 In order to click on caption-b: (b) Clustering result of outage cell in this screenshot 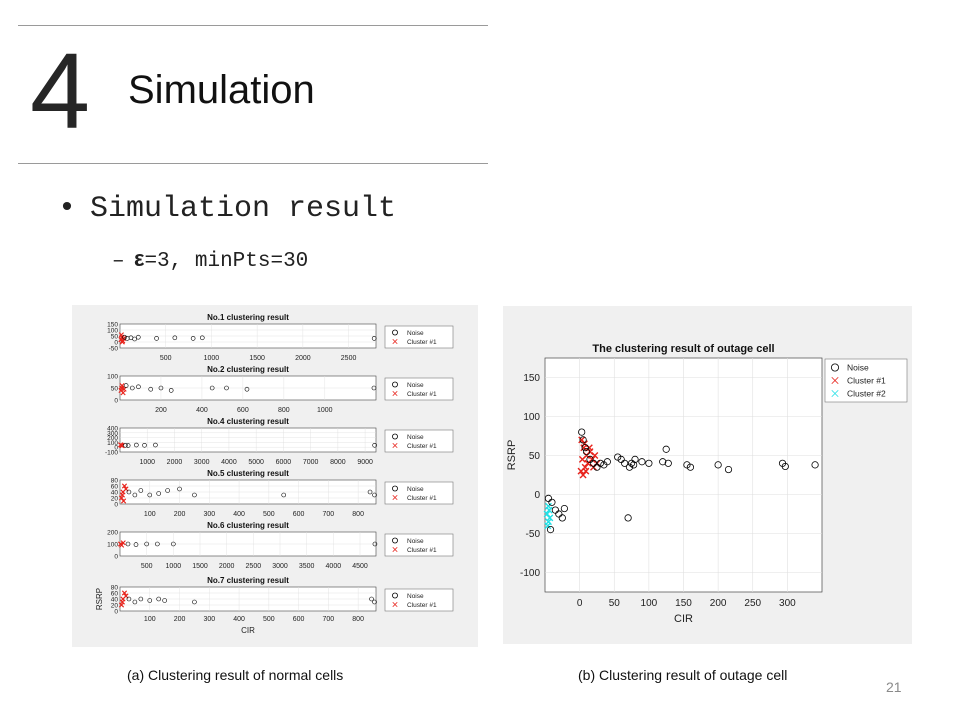, I will do `click(683, 675)`.